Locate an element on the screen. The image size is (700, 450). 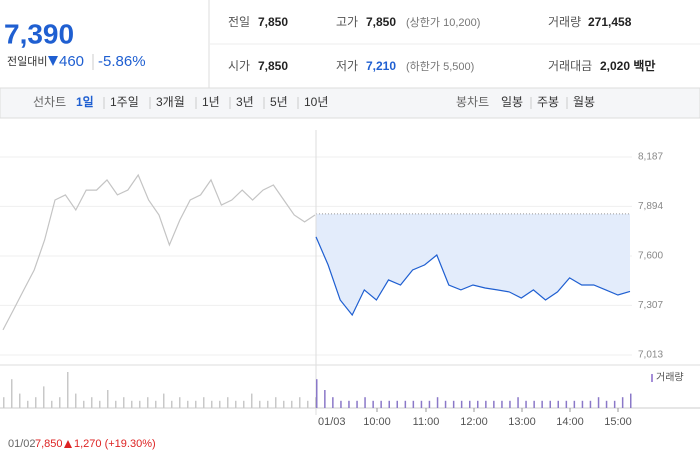
price: 7,390 is located at coordinates (39, 33).